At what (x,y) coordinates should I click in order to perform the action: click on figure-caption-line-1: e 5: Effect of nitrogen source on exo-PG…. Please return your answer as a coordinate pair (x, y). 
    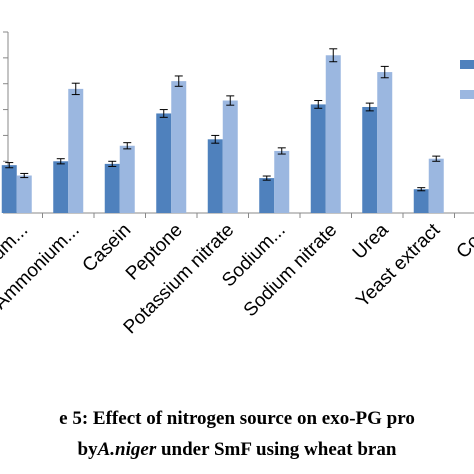
    Looking at the image, I should click on (237, 418).